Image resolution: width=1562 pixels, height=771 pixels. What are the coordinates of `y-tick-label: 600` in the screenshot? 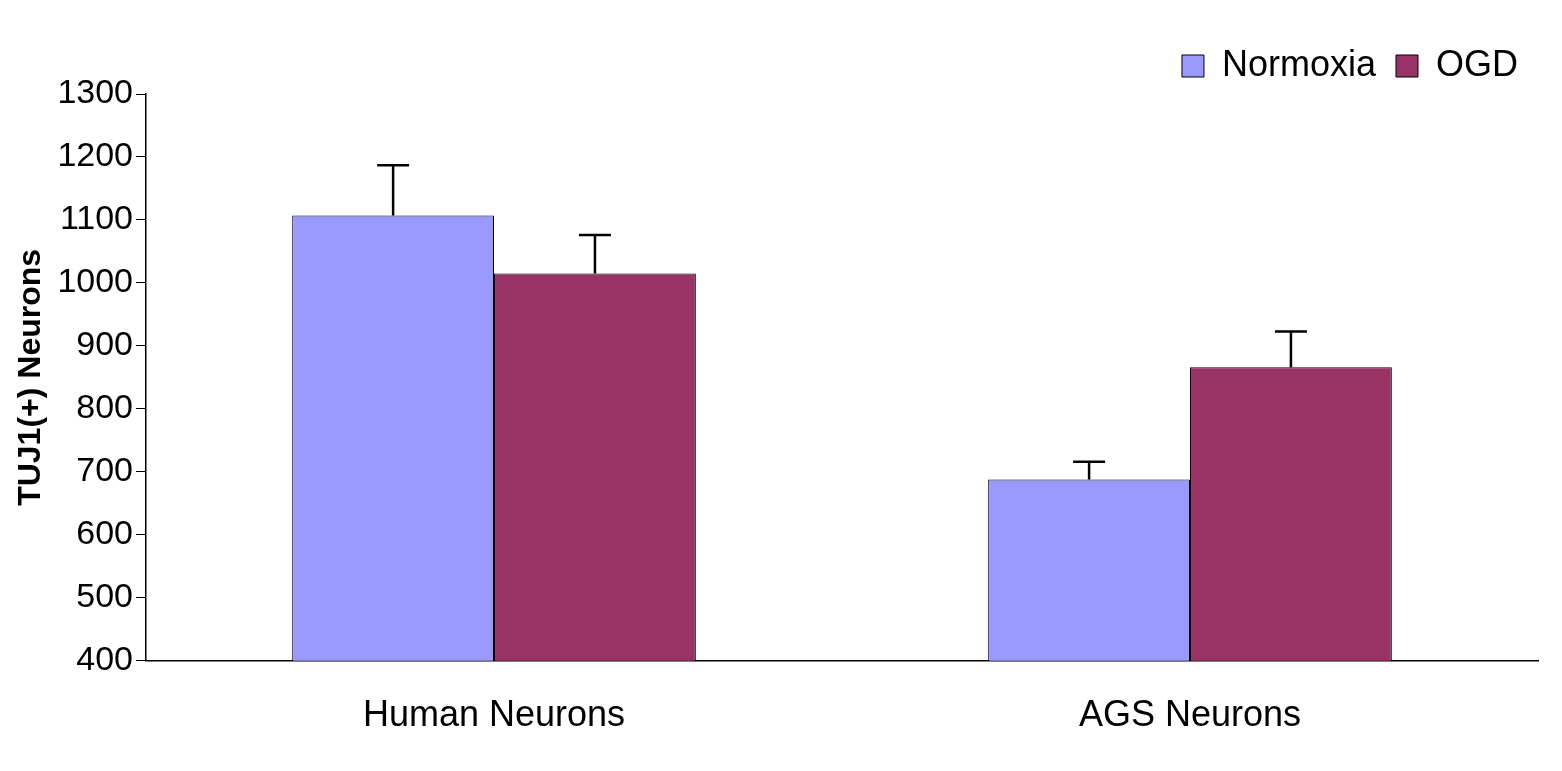 It's located at (105, 532).